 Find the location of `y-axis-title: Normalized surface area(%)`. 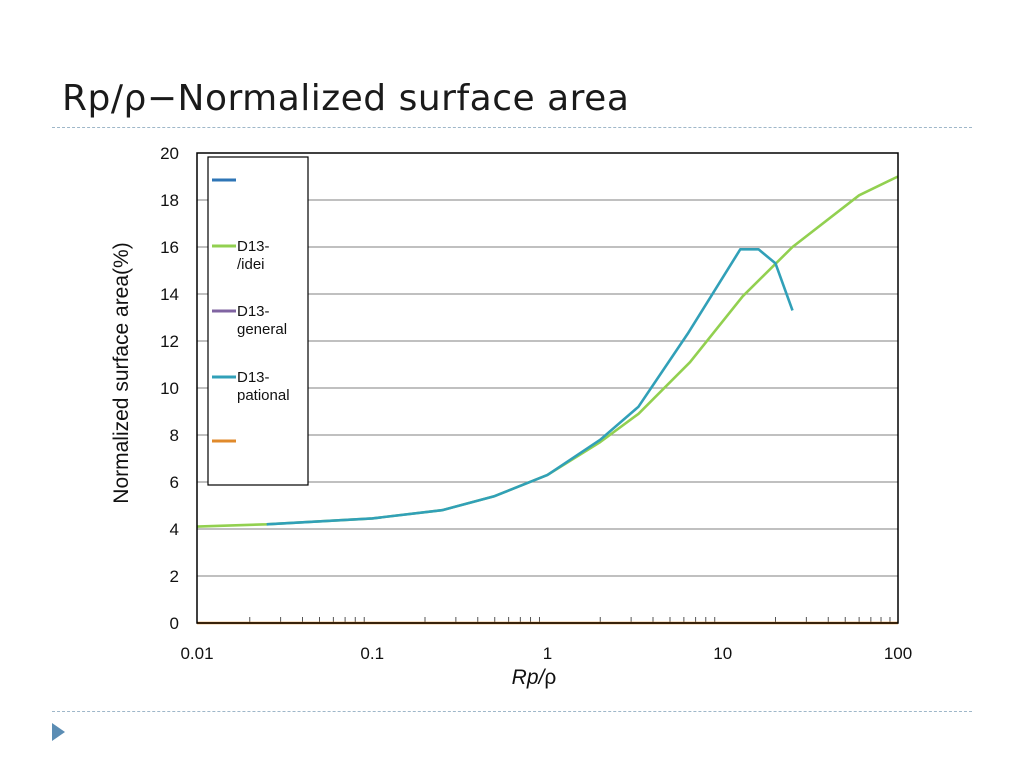

y-axis-title: Normalized surface area(%) is located at coordinates (121, 372).